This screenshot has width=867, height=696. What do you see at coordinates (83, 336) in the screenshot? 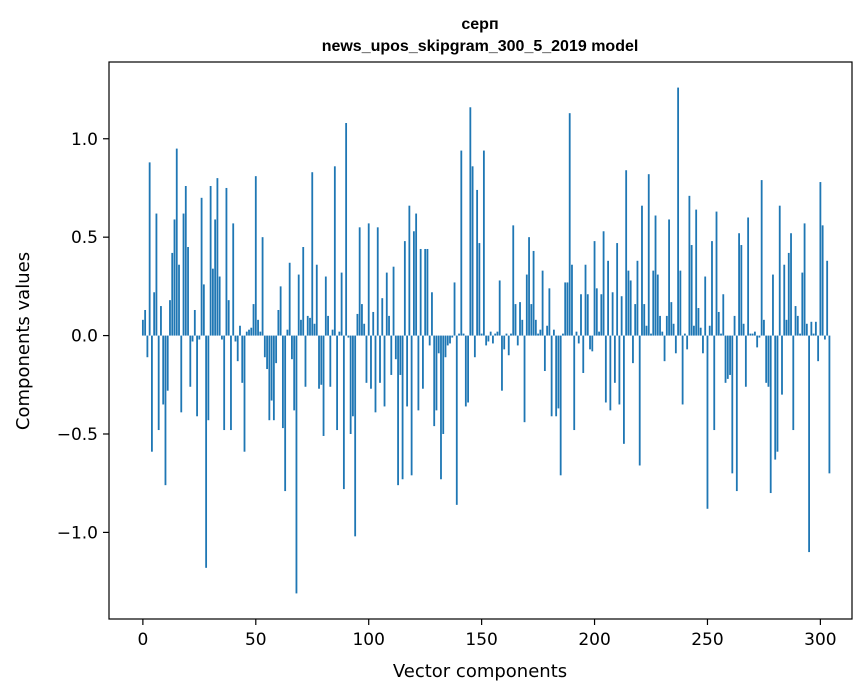
I see `y-axis-ticks: −1.0 −0.5 0.0 0.5 1.0` at bounding box center [83, 336].